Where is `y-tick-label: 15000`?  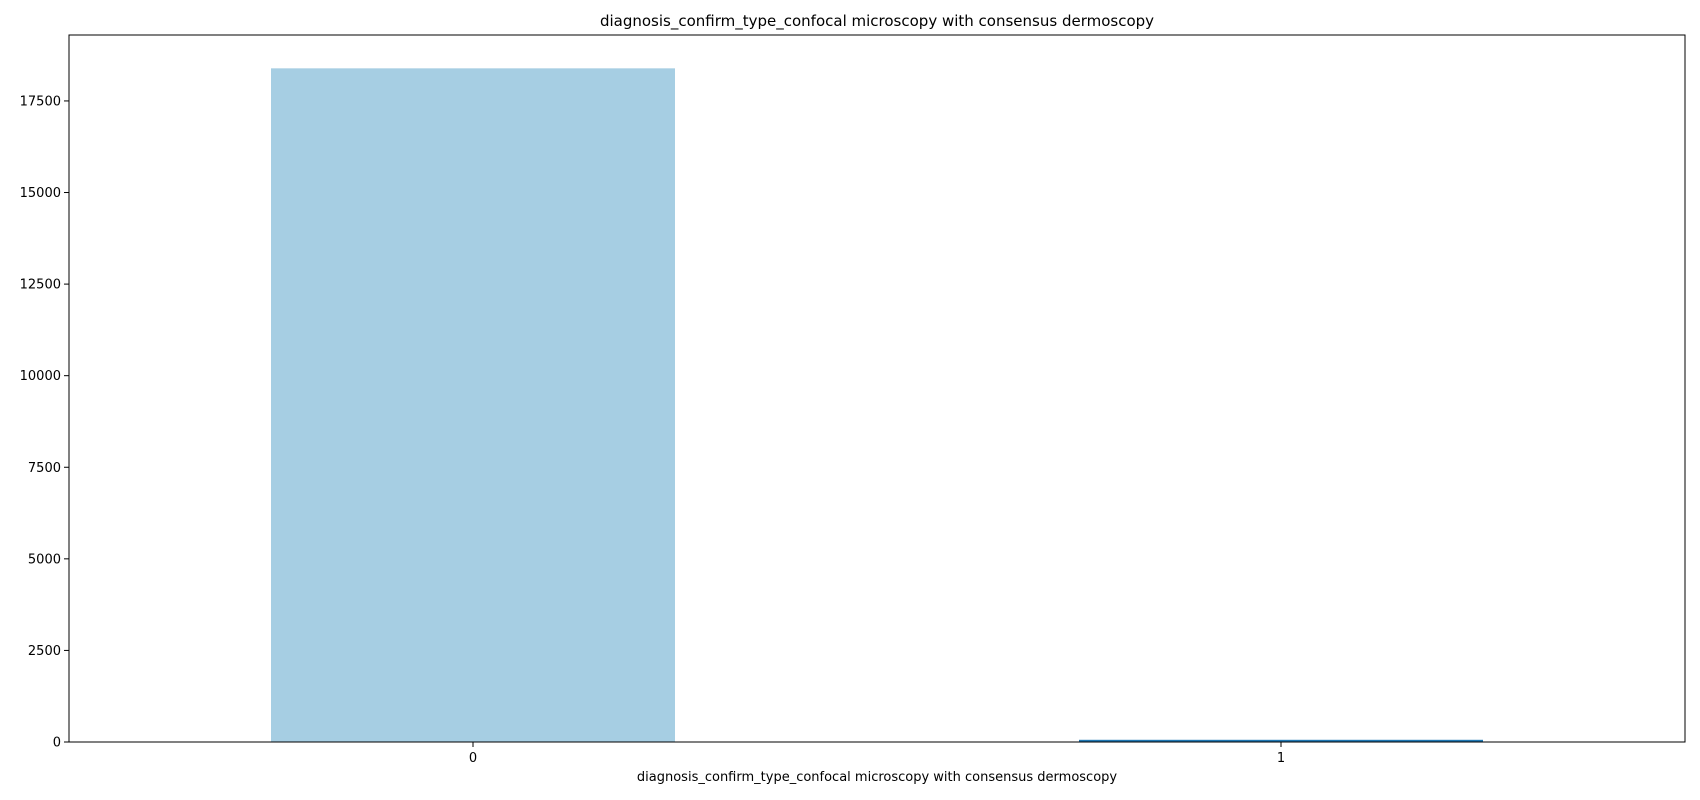 y-tick-label: 15000 is located at coordinates (40, 193).